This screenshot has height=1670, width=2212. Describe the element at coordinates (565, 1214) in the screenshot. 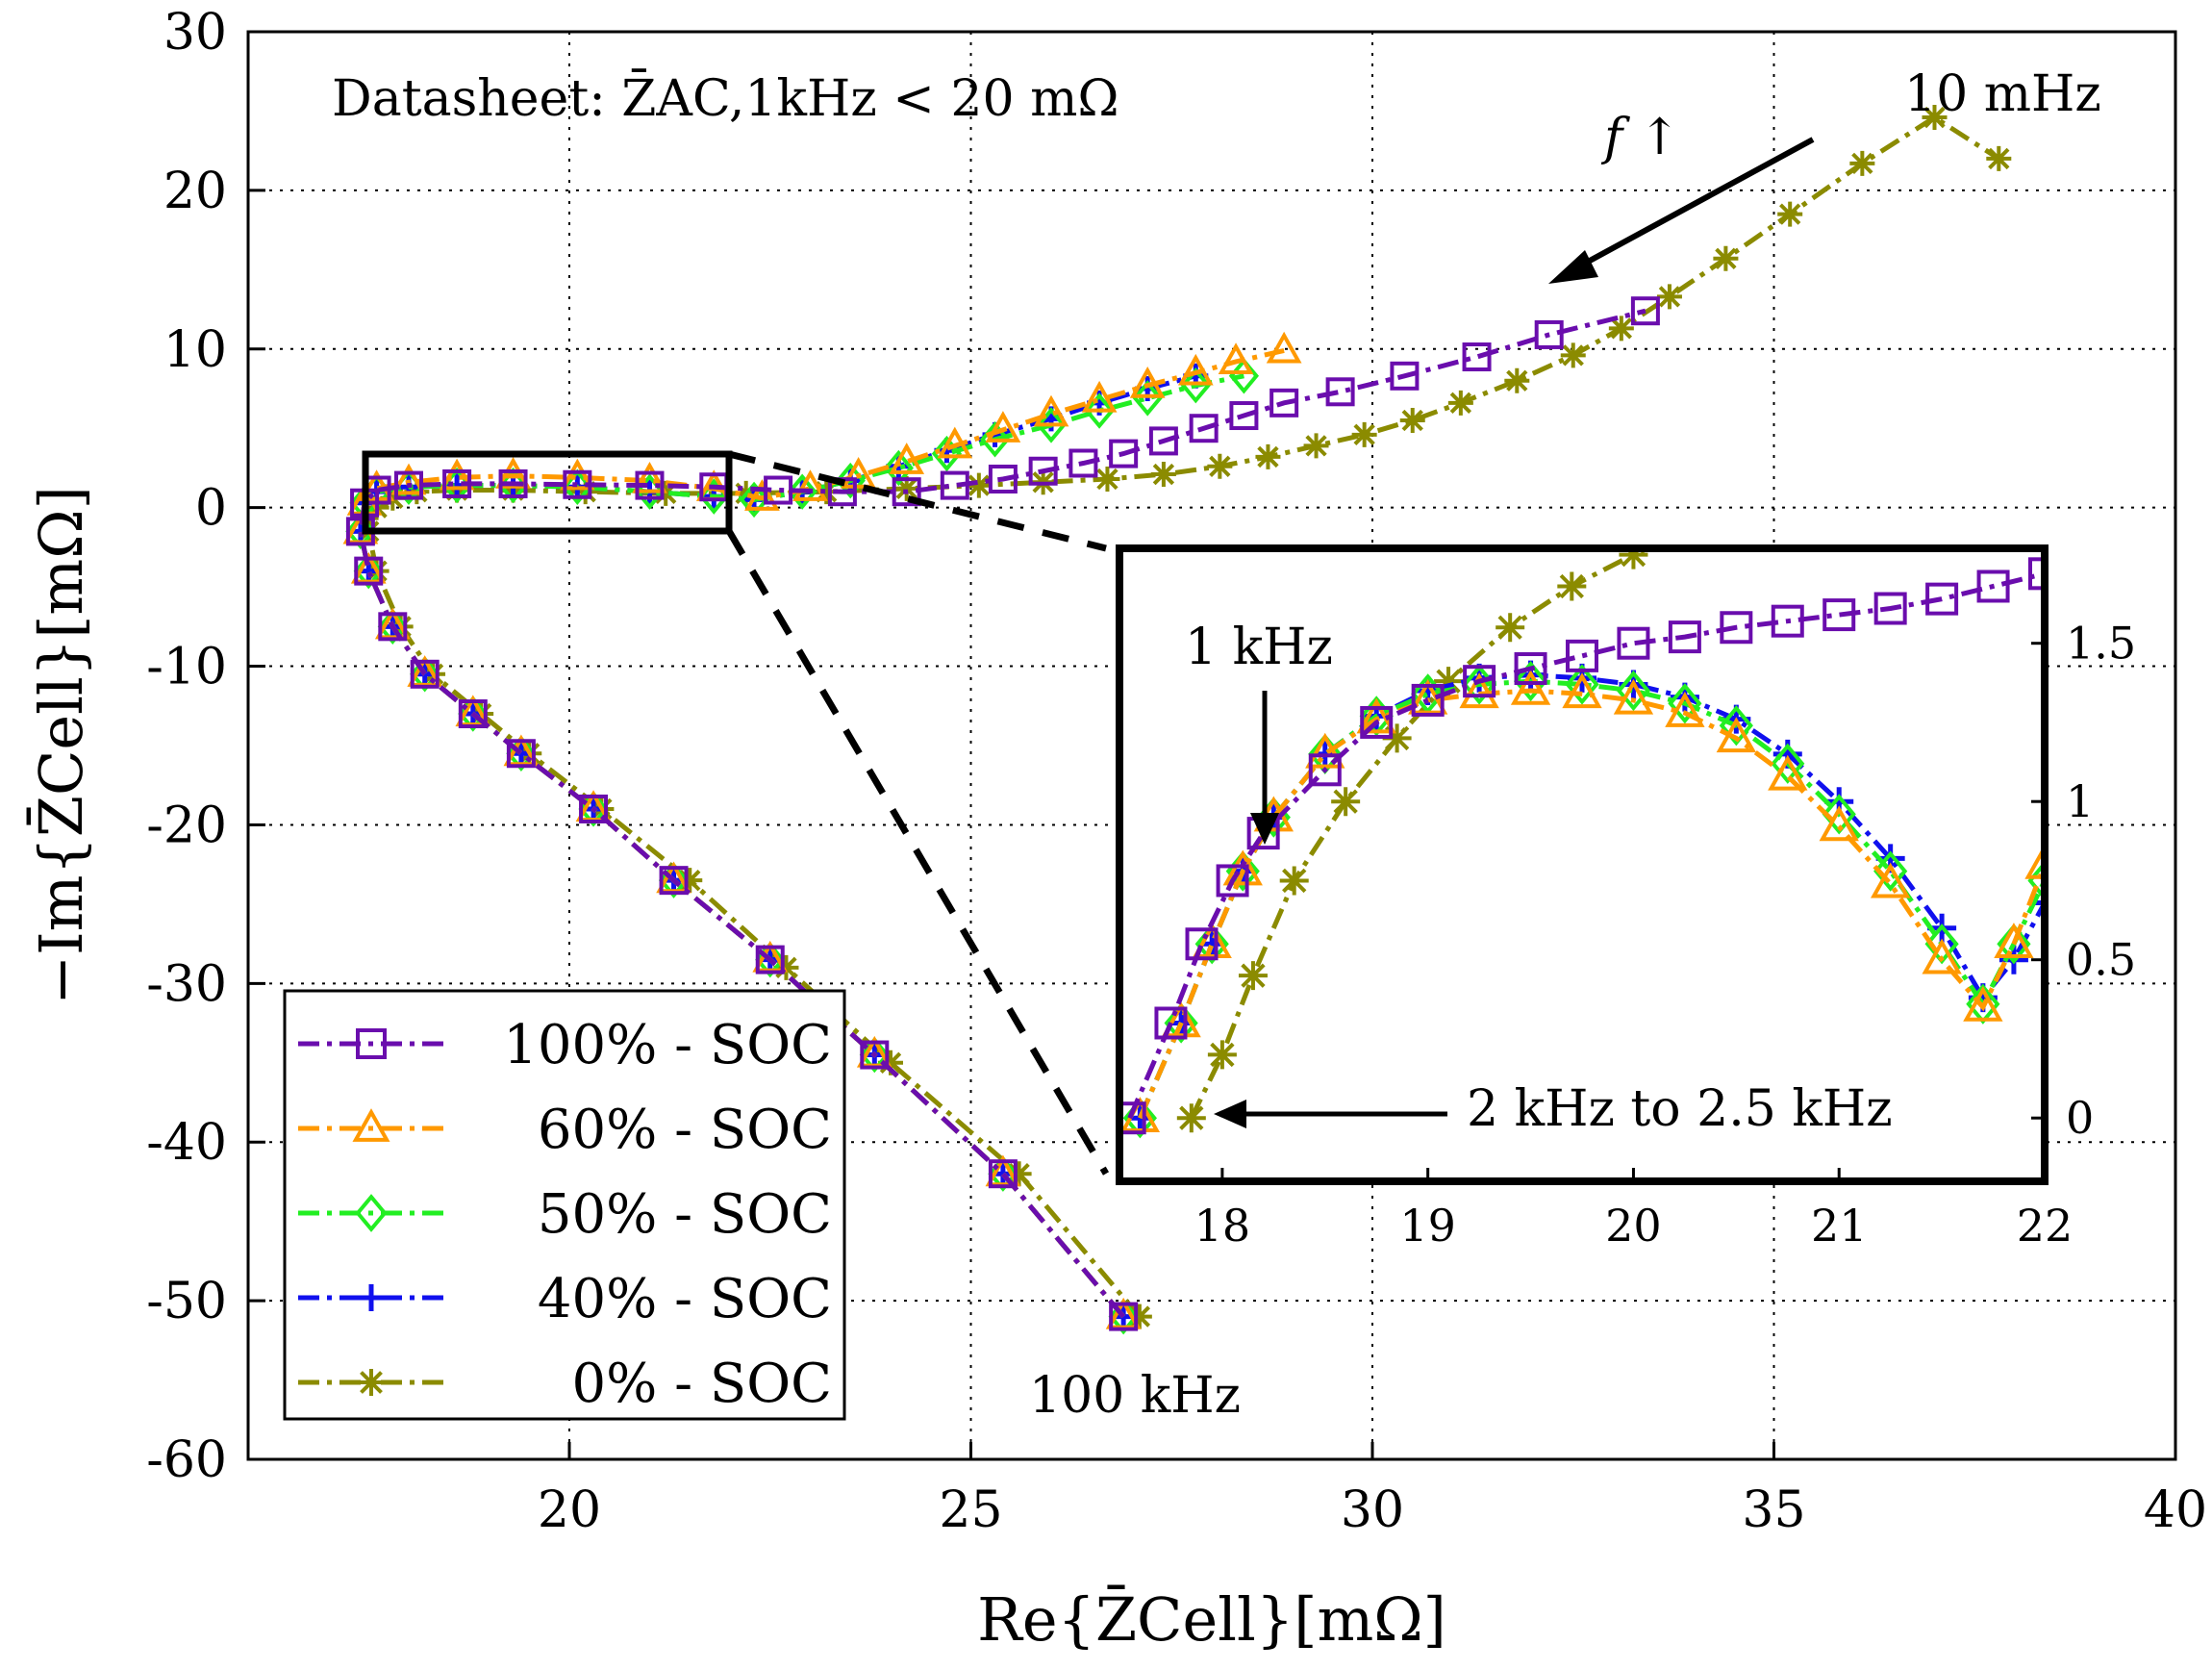

I see `legend-entry: 50% - SOC` at that location.